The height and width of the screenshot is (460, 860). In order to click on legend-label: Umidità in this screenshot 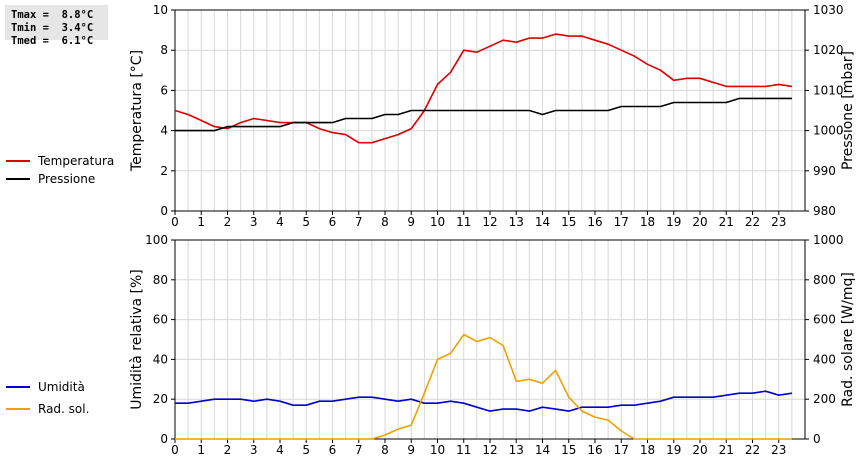, I will do `click(61, 387)`.